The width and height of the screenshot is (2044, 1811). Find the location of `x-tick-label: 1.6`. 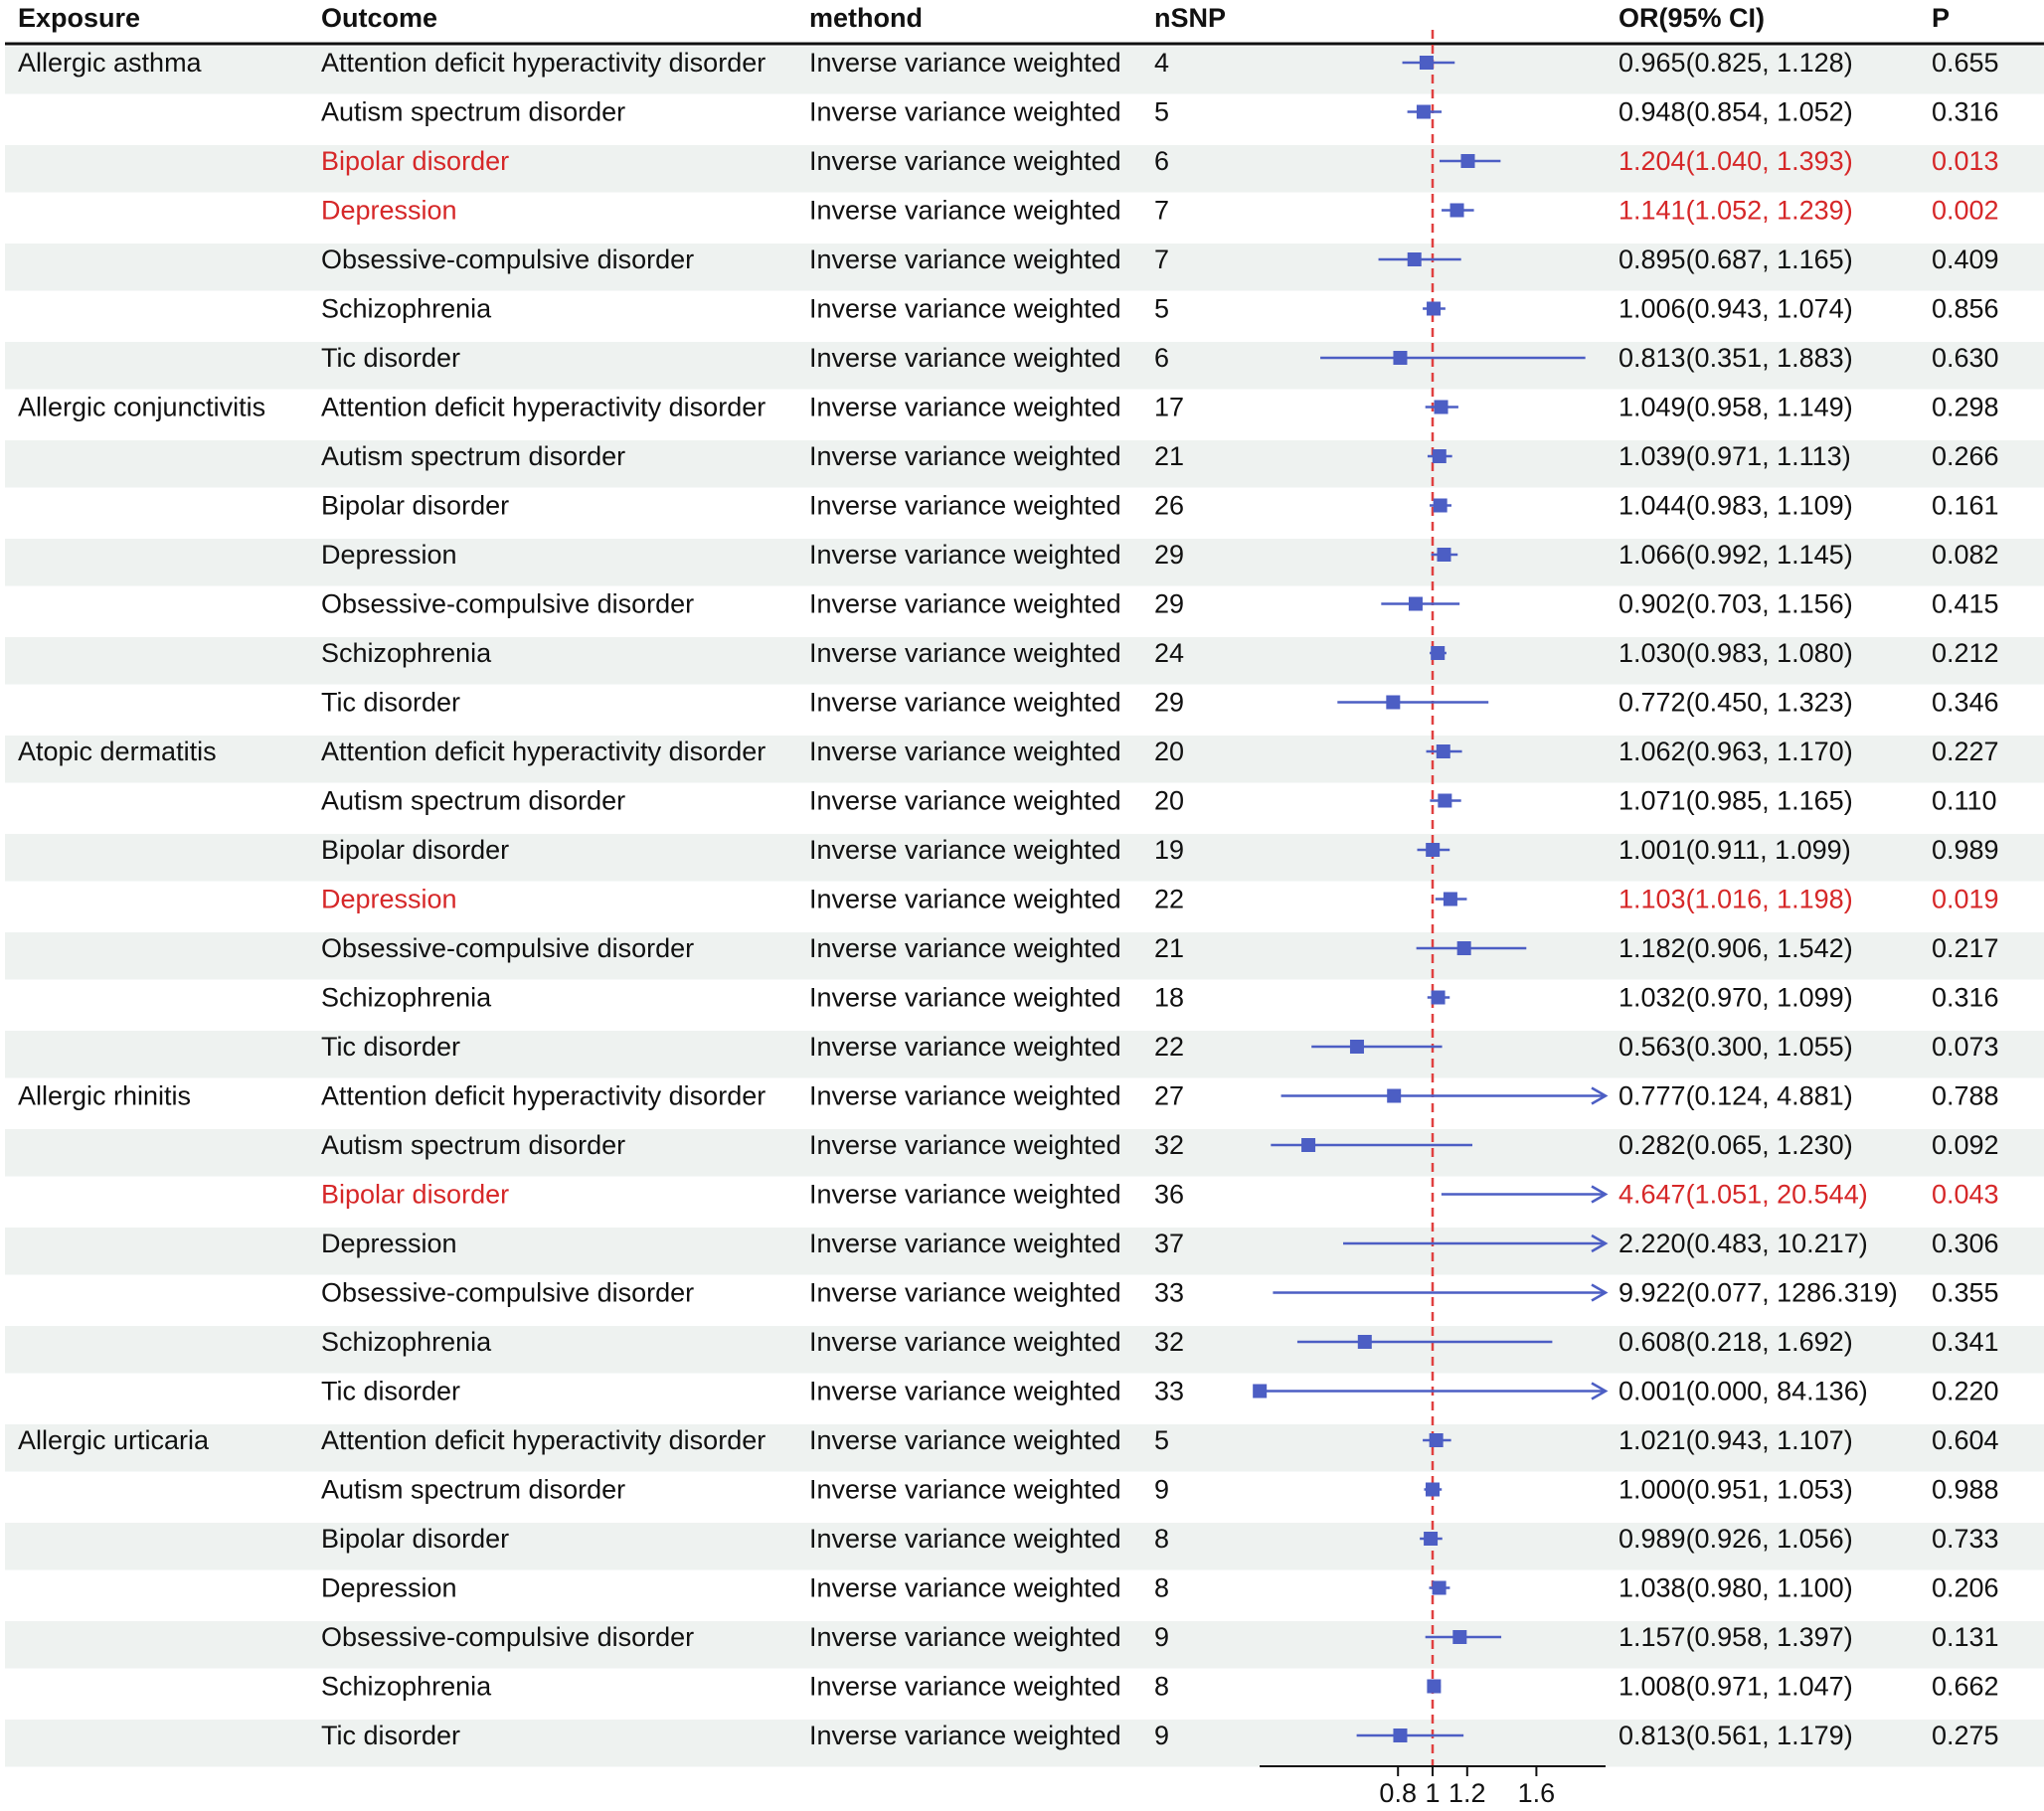

x-tick-label: 1.6 is located at coordinates (1537, 1793).